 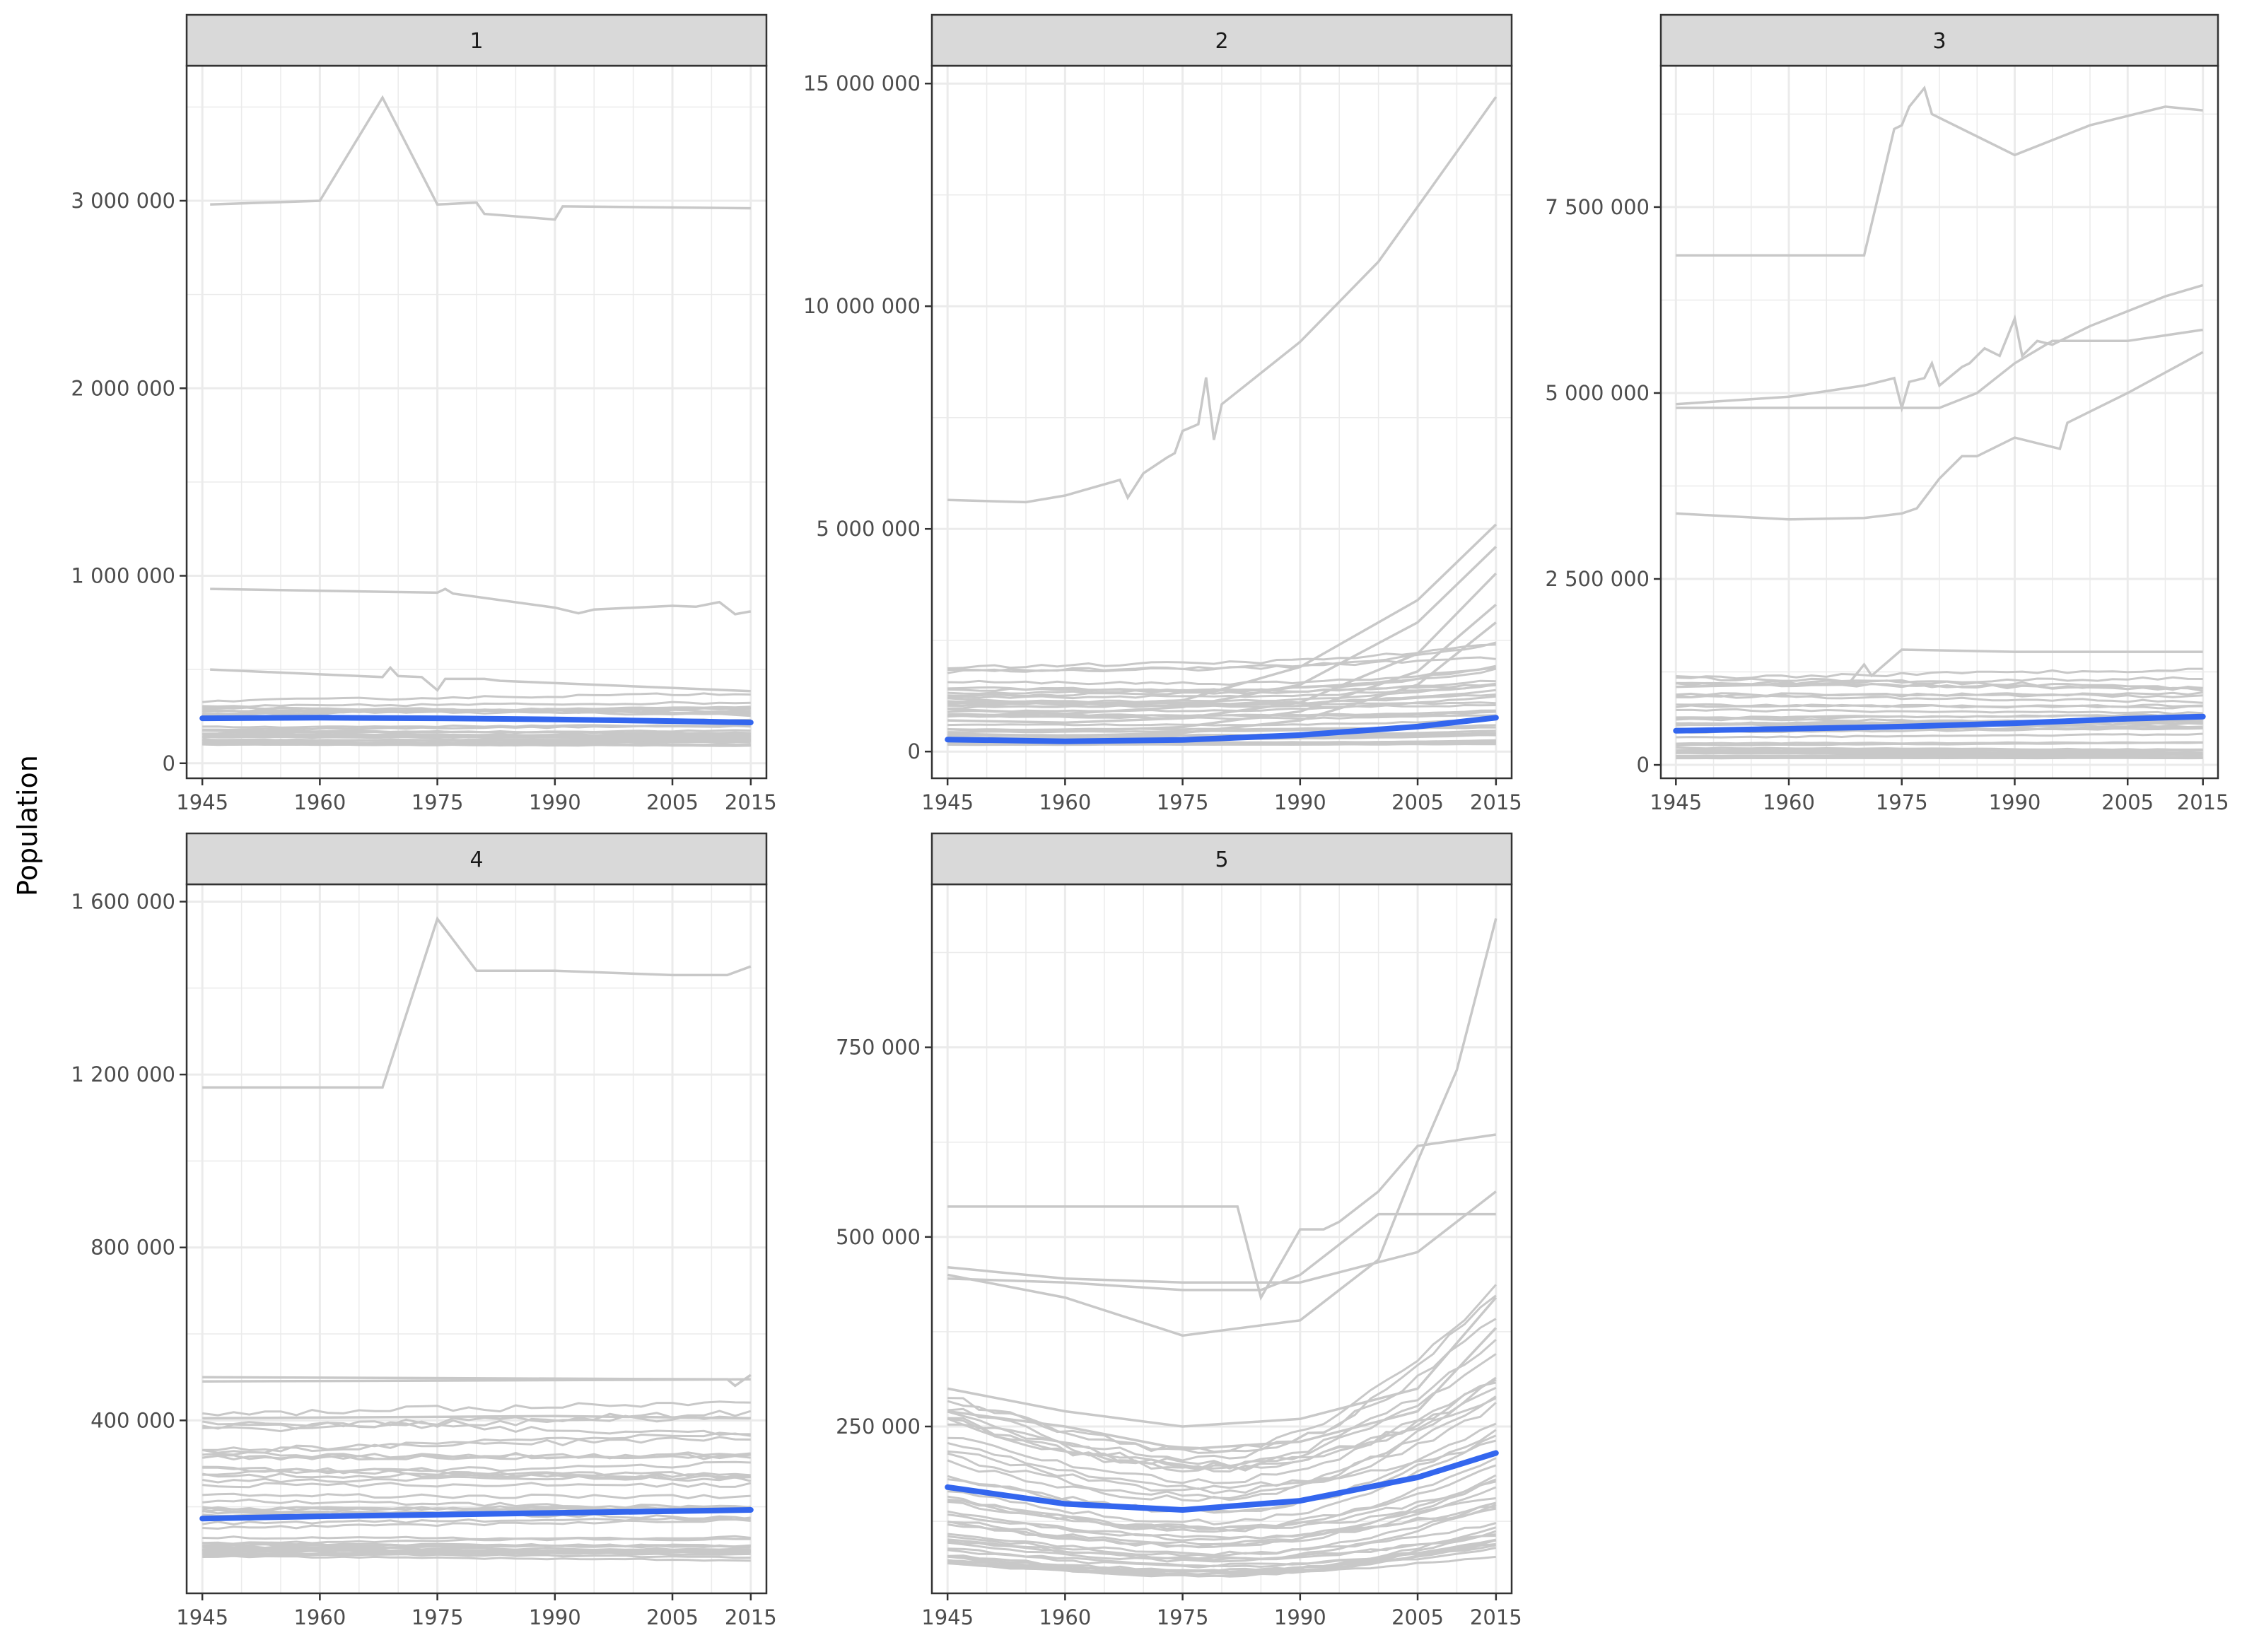 I want to click on panel-grid, so click(x=1939, y=422).